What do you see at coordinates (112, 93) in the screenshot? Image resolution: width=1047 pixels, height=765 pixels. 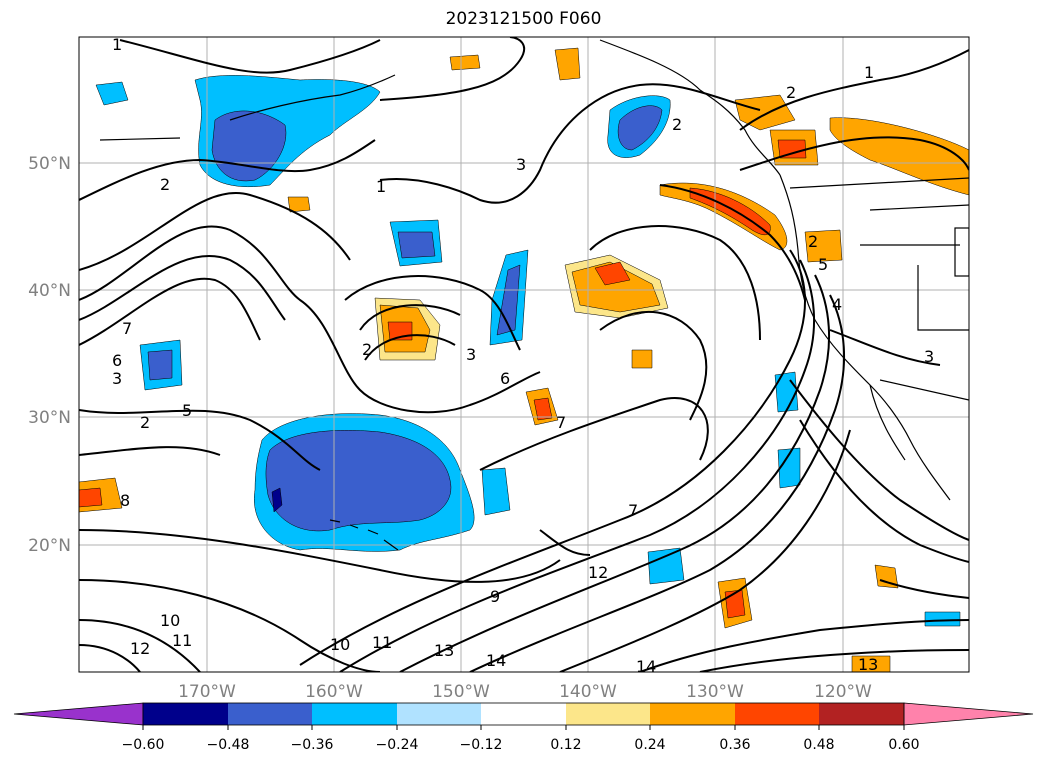 I see `neg-blob-small-nw` at bounding box center [112, 93].